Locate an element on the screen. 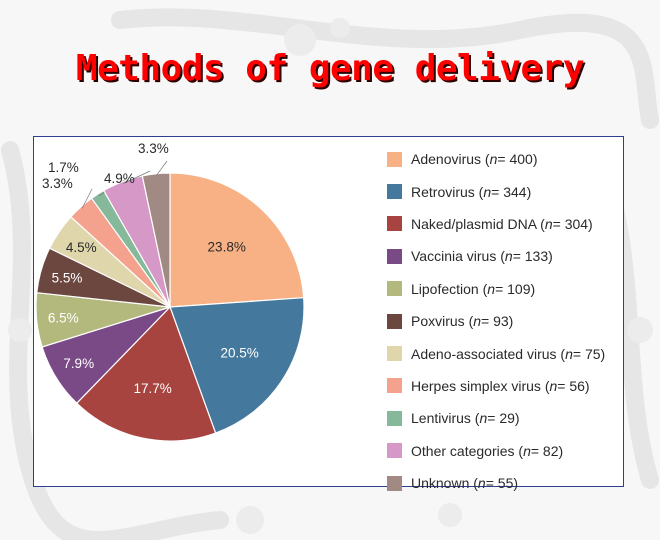 The image size is (660, 540). legend-label: Adenovirus ( is located at coordinates (450, 159).